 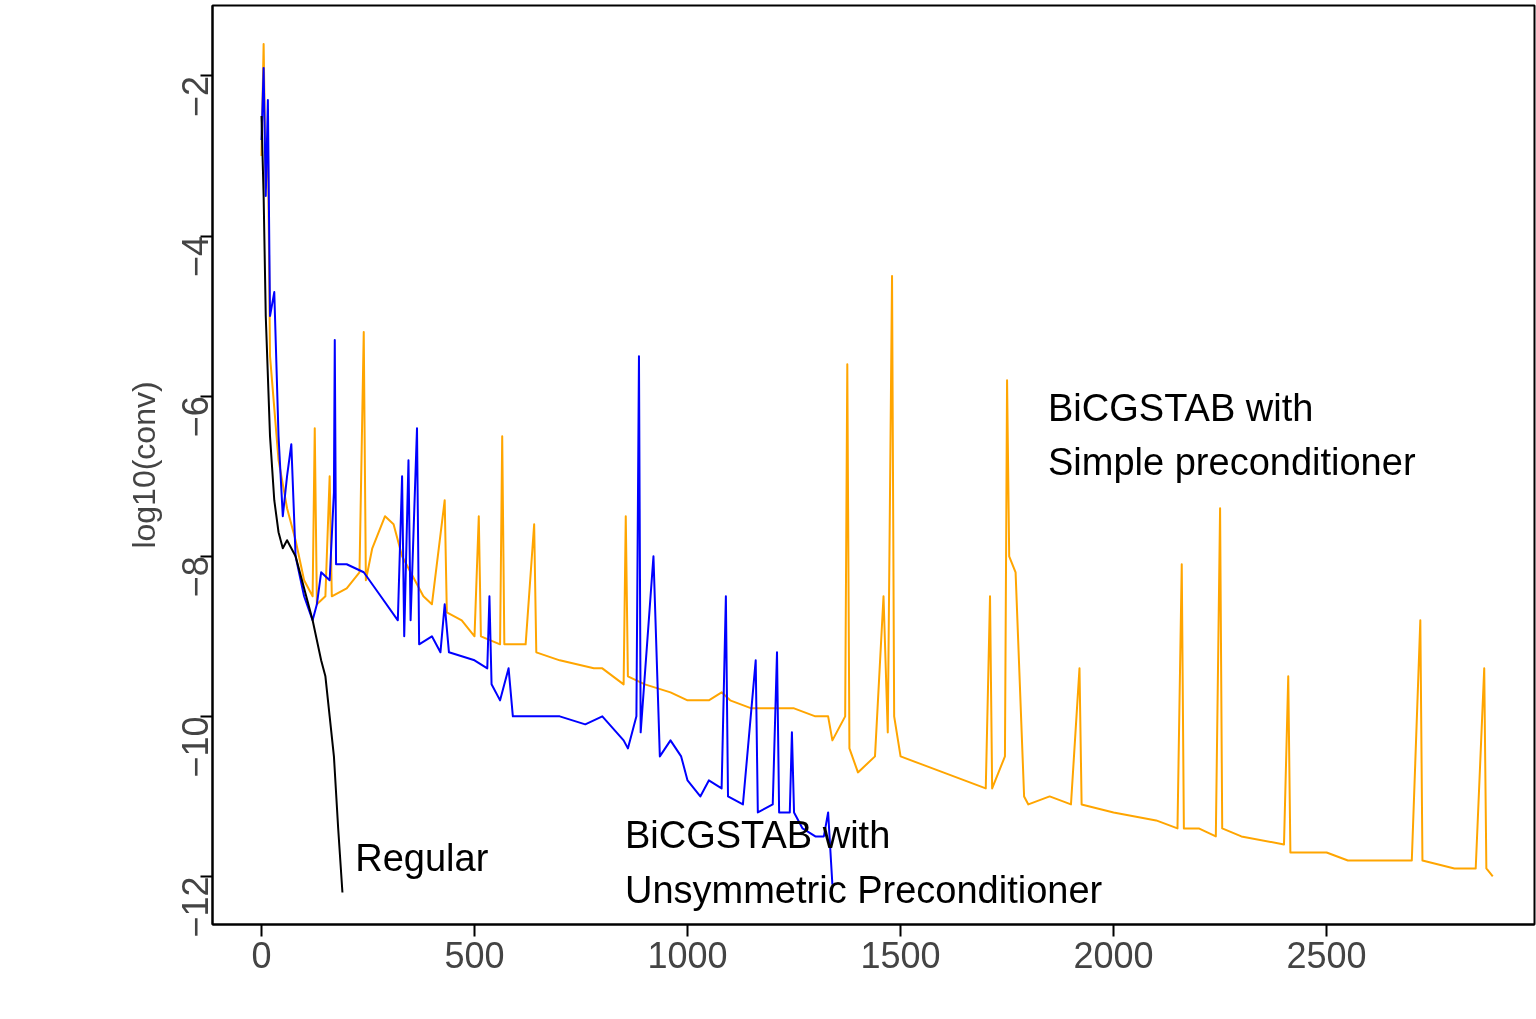 I want to click on x-tick-label: 500, so click(x=474, y=955).